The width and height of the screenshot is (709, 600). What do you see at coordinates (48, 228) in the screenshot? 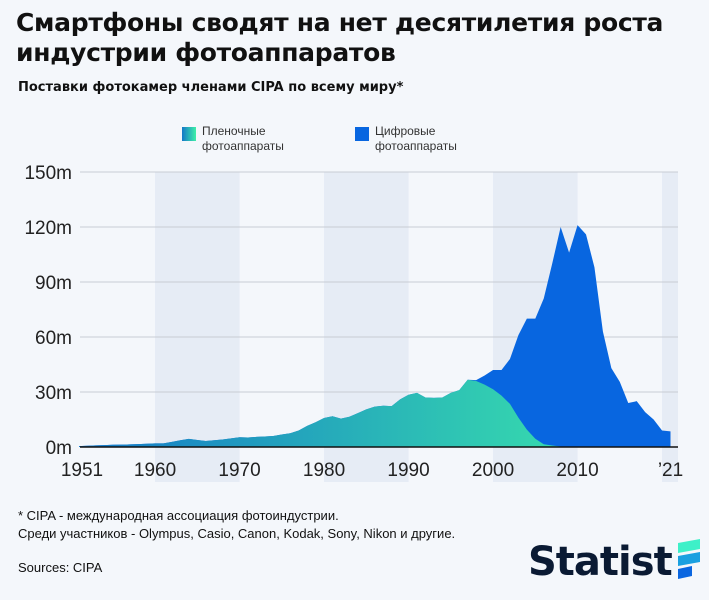
I see `y-tick-label: 120m` at bounding box center [48, 228].